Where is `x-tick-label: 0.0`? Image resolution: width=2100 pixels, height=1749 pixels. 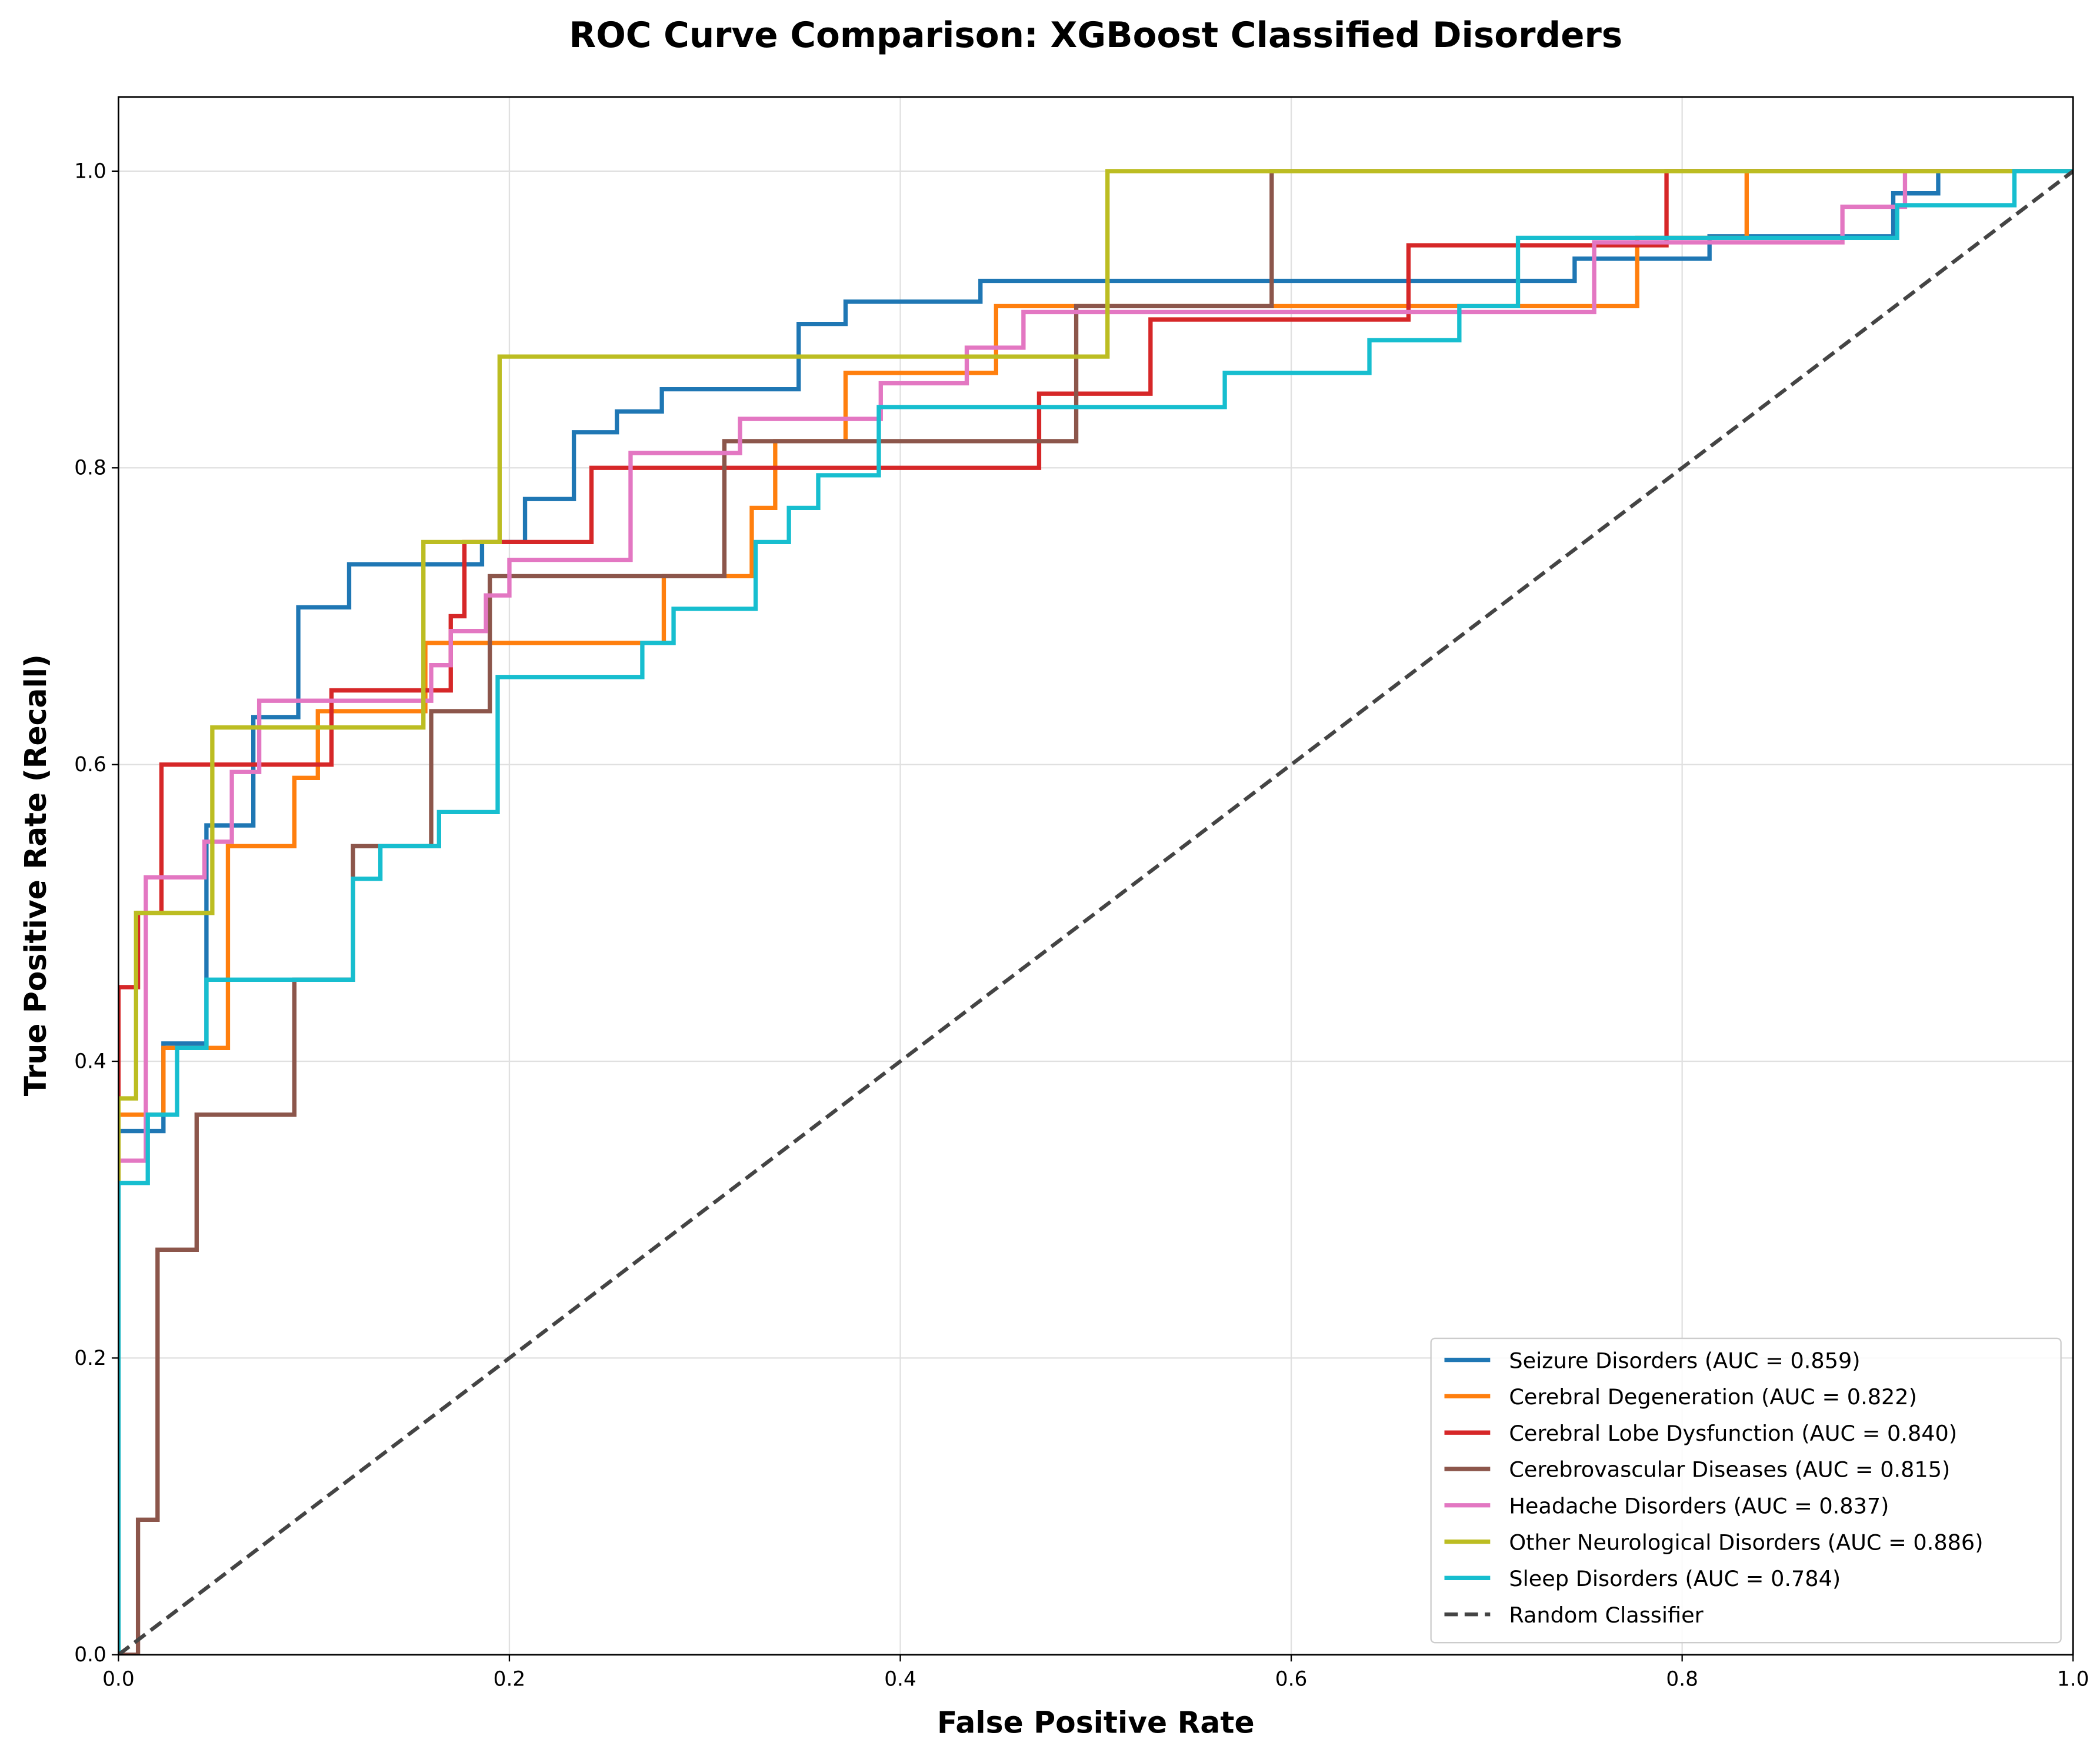 x-tick-label: 0.0 is located at coordinates (118, 1679).